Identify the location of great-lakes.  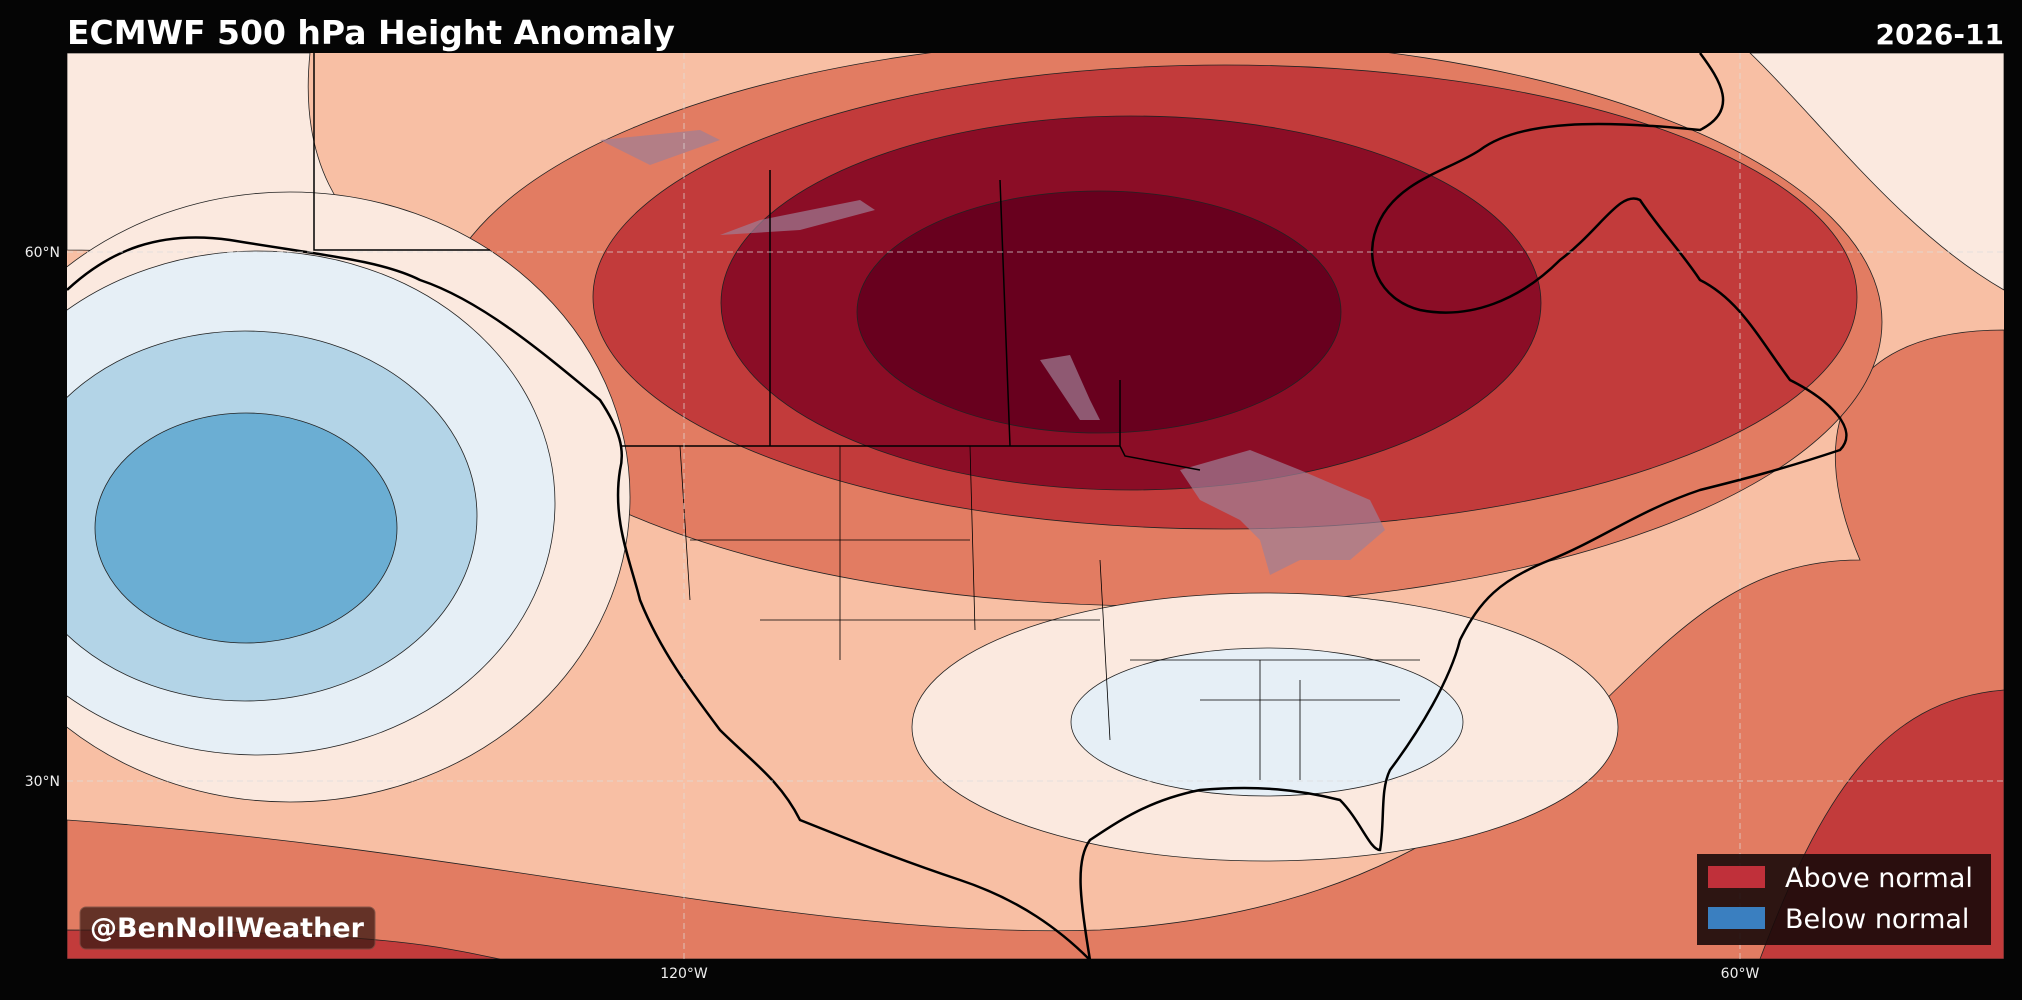
(1282, 512).